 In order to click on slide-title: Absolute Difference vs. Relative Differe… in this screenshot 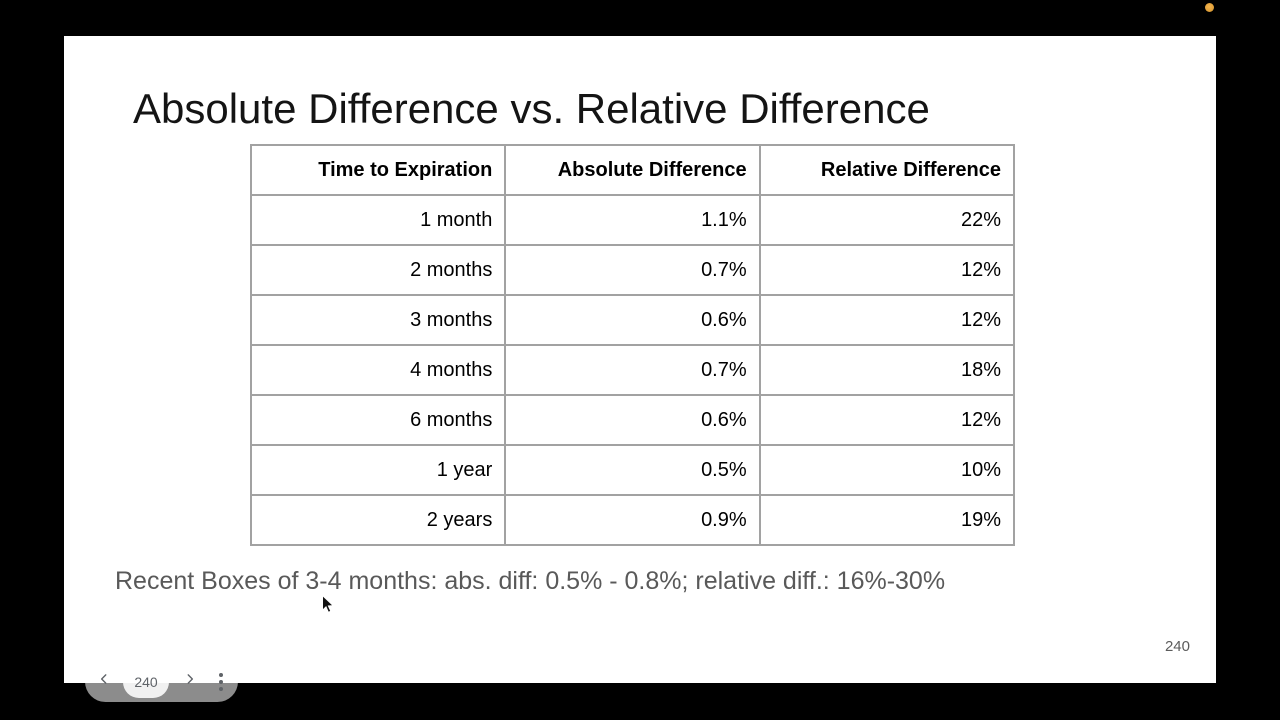, I will do `click(531, 108)`.